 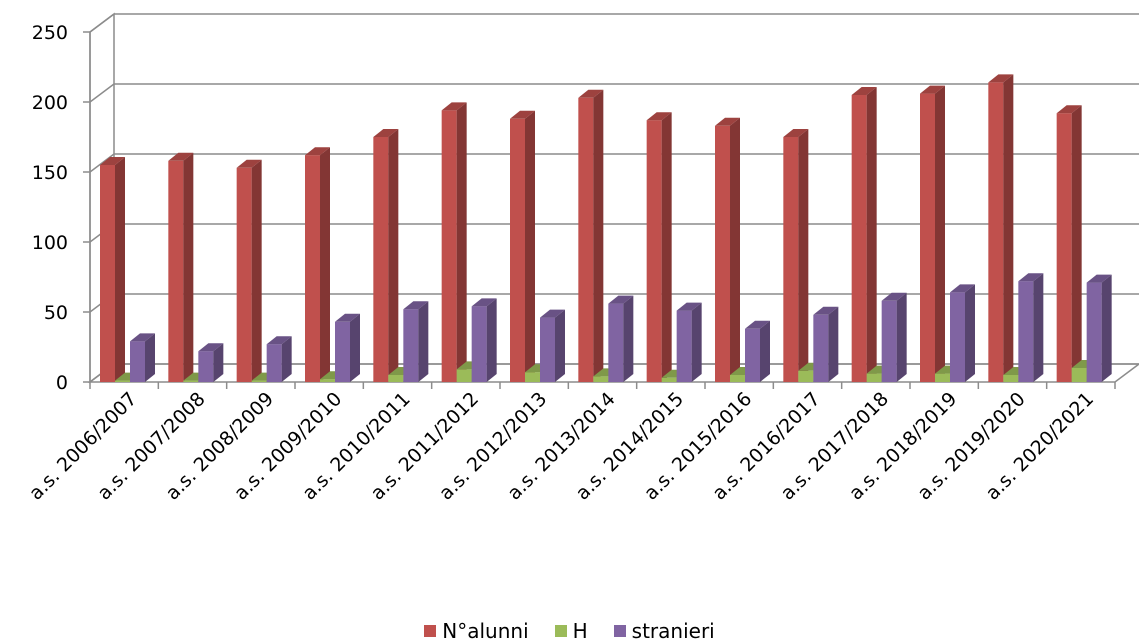 I want to click on y-tick-label: 150, so click(x=50, y=173).